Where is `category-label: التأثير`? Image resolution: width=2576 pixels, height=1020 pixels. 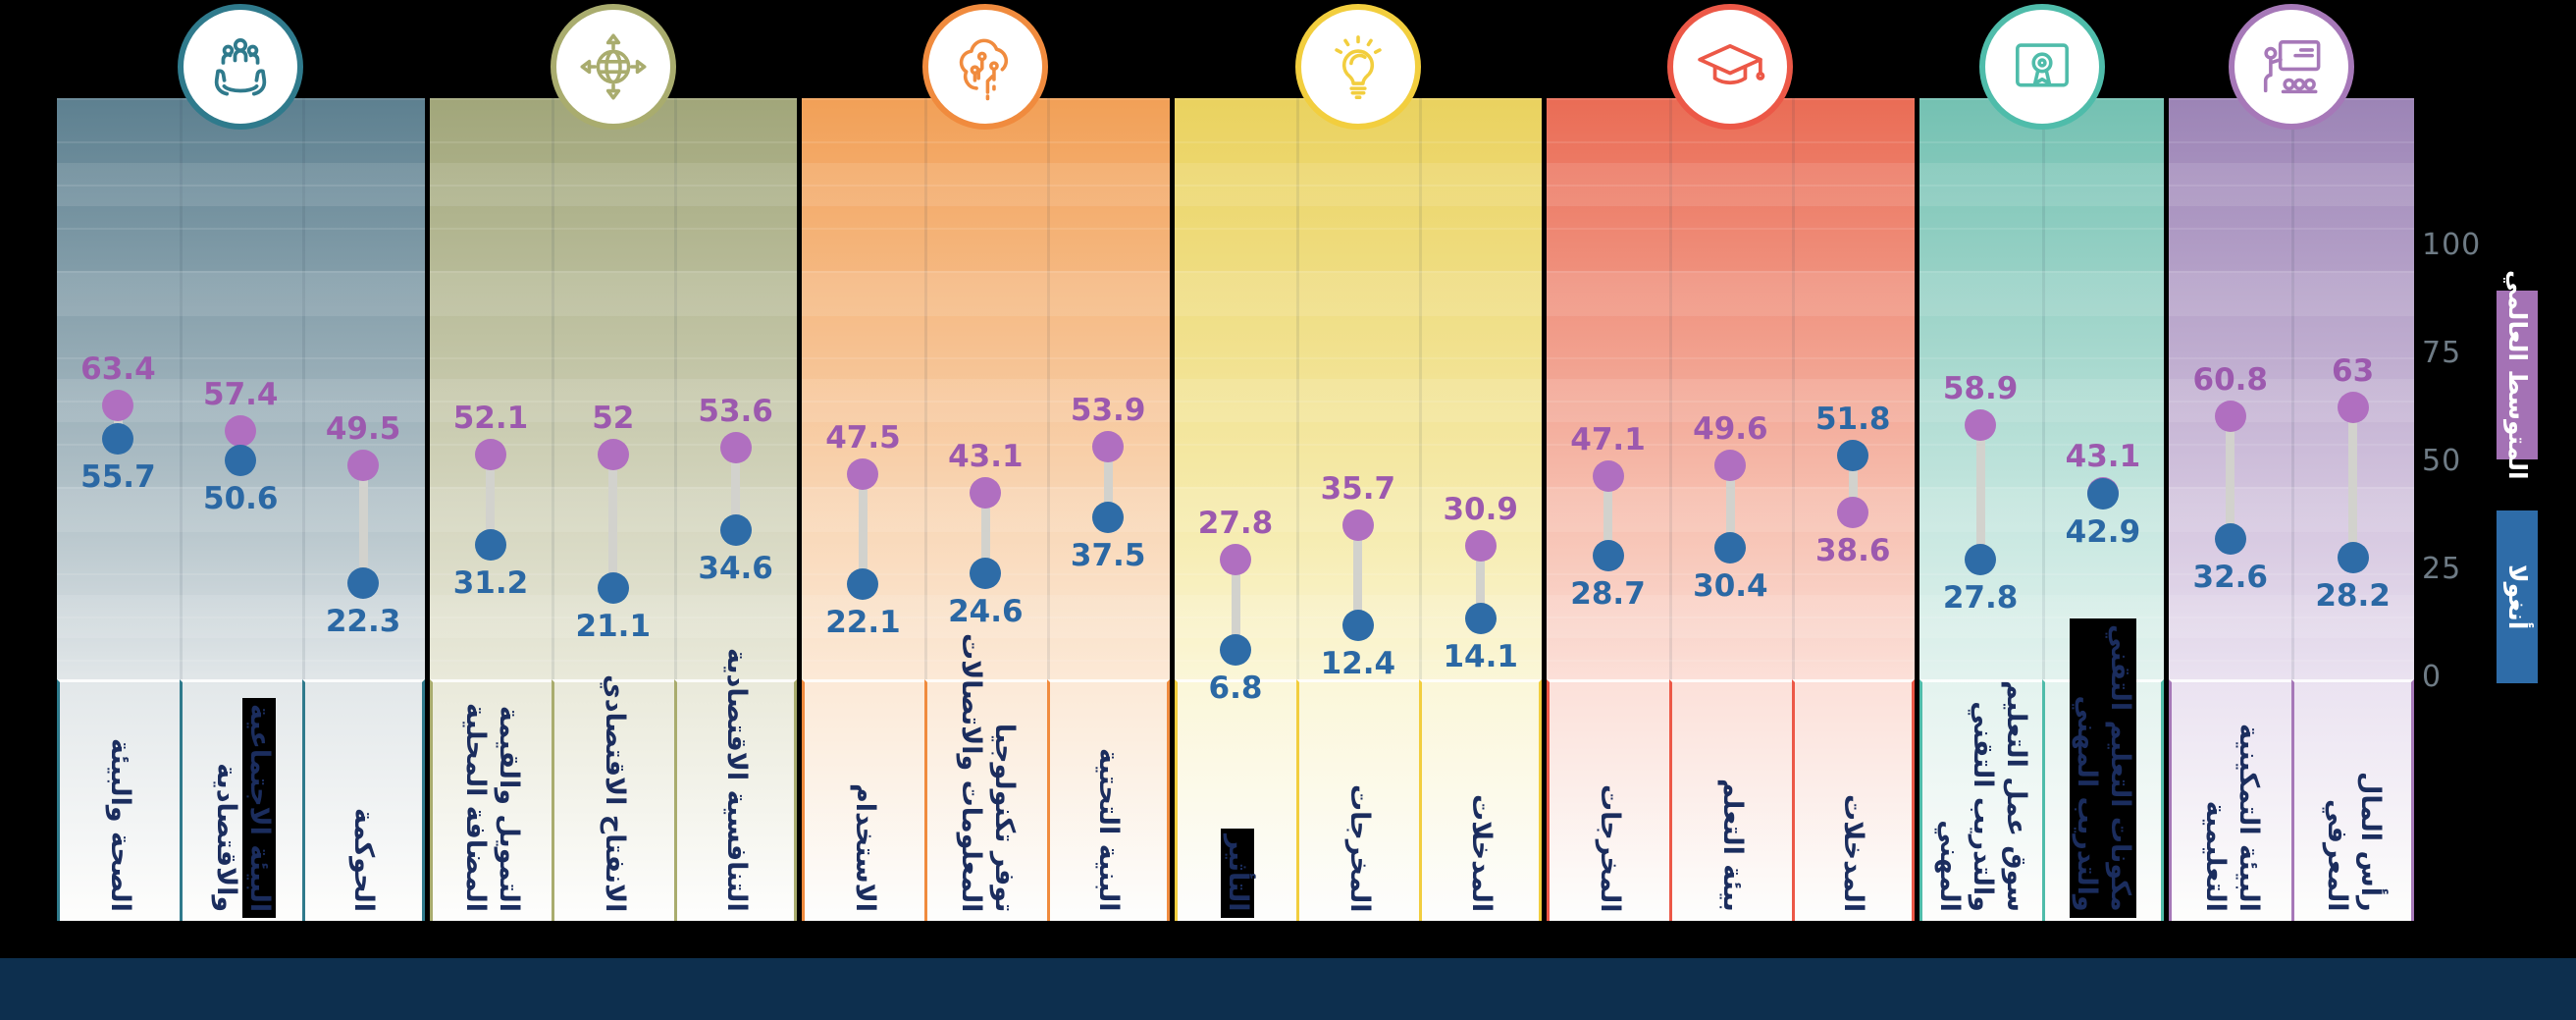 category-label: التأثير is located at coordinates (1237, 873).